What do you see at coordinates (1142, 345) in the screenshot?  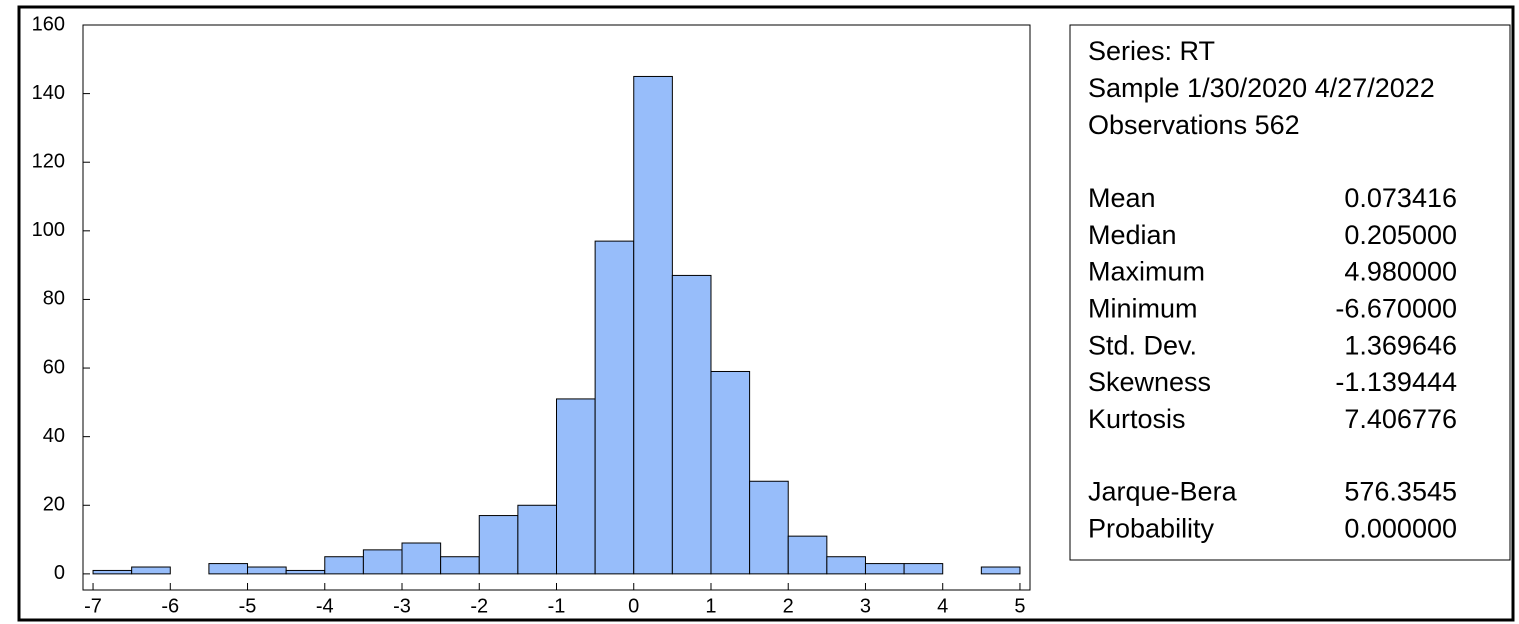 I see `stat-label: Std. Dev.` at bounding box center [1142, 345].